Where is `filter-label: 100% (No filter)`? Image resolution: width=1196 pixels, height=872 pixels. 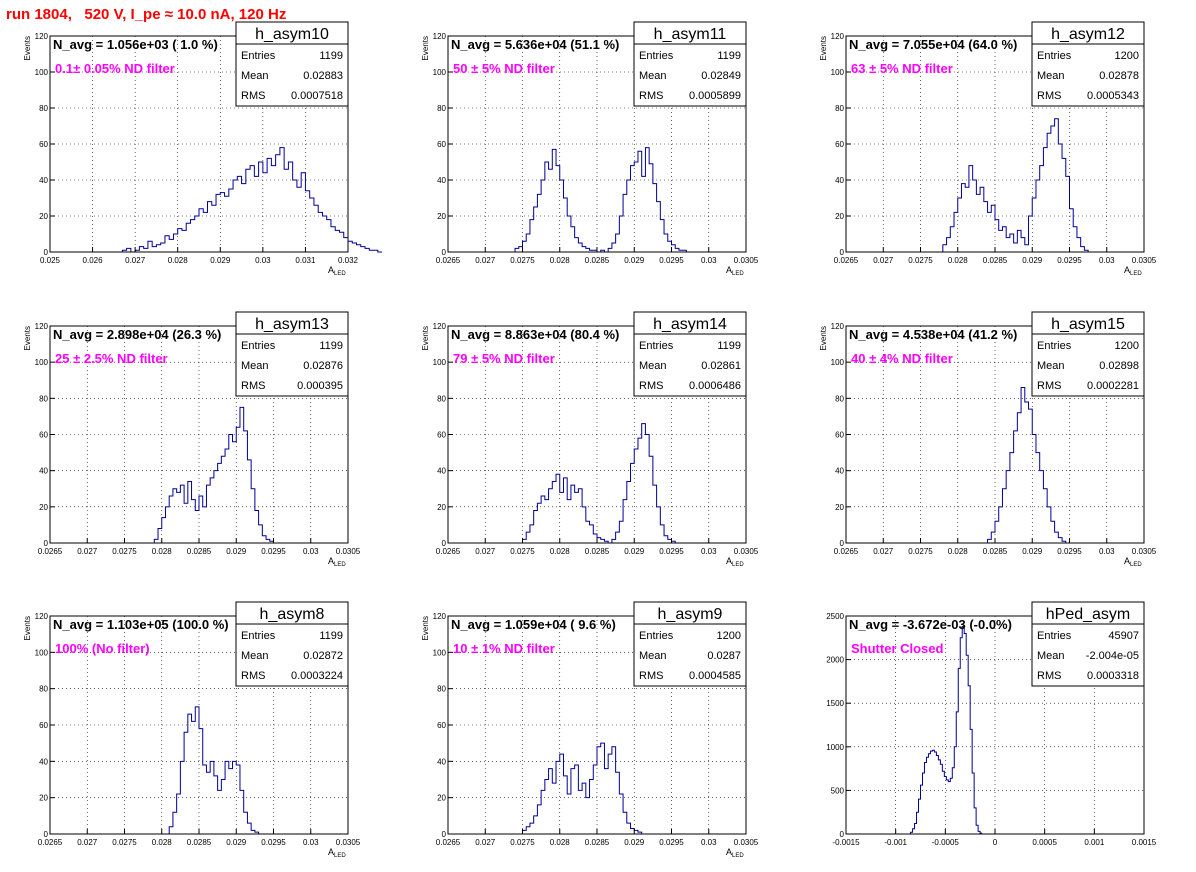 filter-label: 100% (No filter) is located at coordinates (102, 648).